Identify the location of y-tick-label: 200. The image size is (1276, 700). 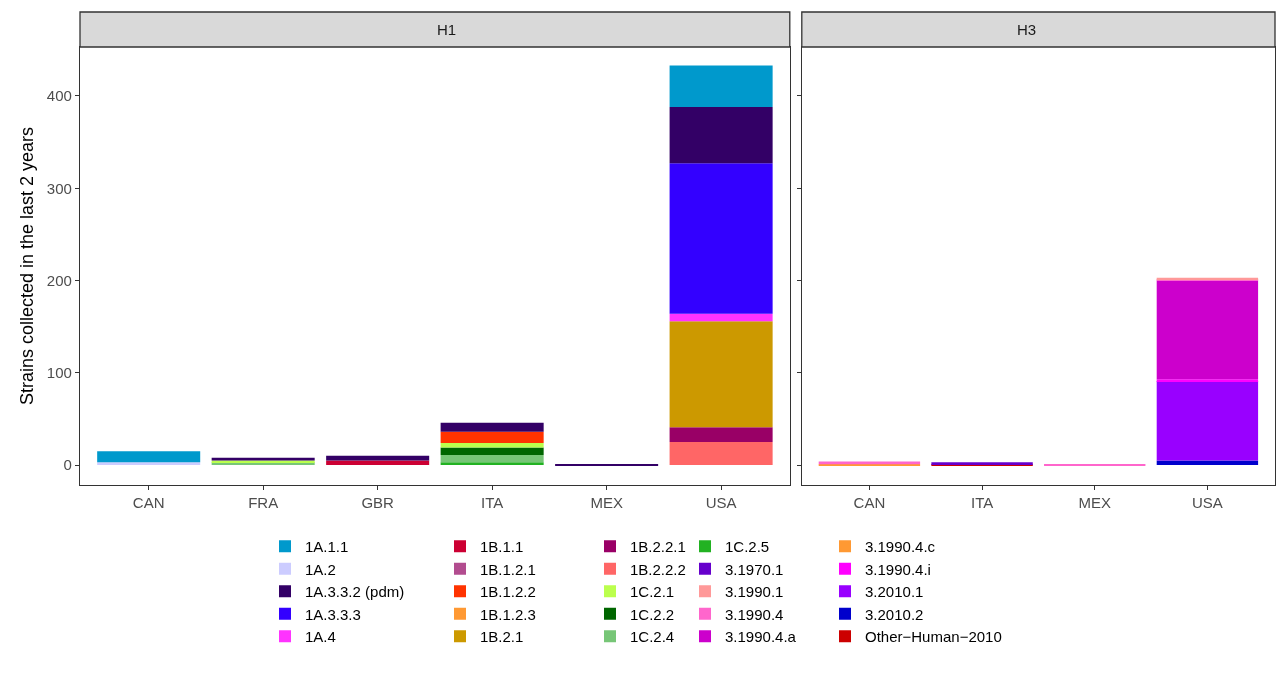
(59, 280).